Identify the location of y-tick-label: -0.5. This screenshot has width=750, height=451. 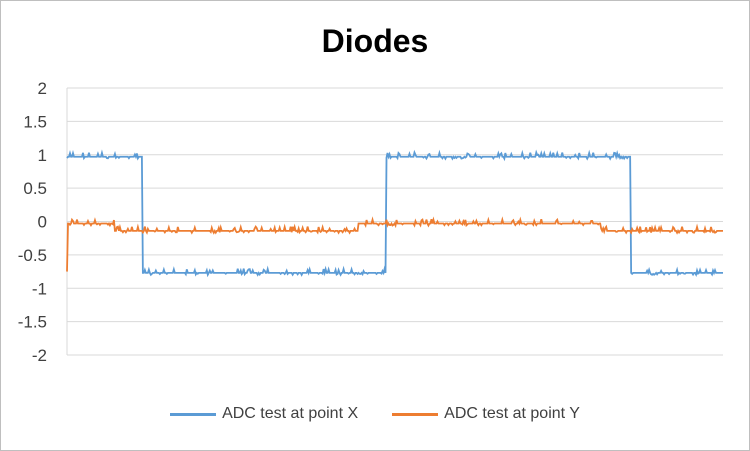
(32, 255).